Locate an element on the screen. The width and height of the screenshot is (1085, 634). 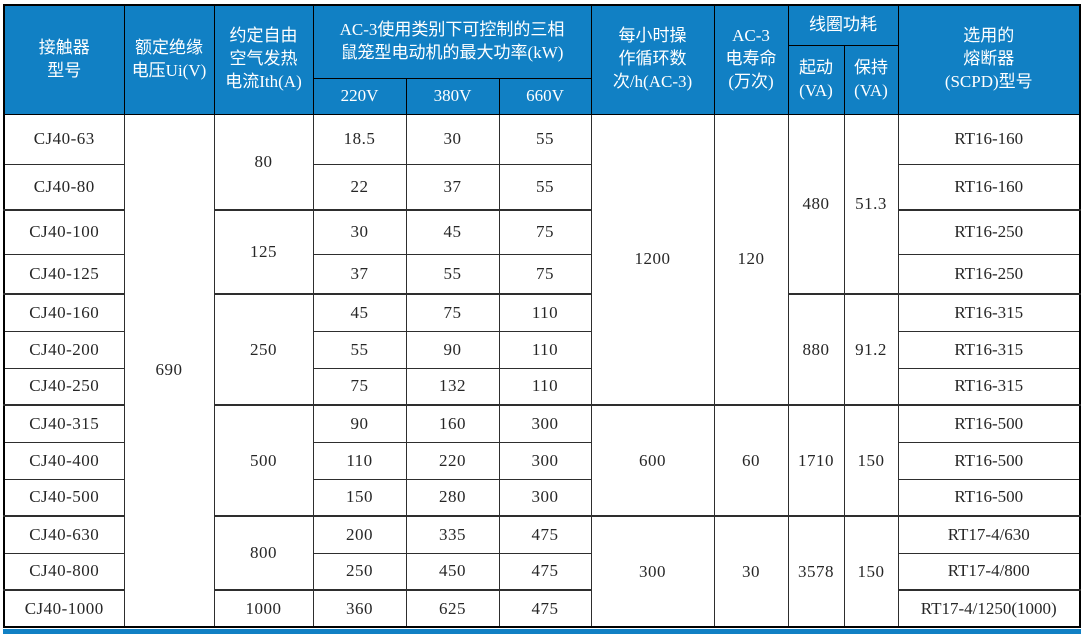
cell-power-380v: 75 is located at coordinates (452, 312).